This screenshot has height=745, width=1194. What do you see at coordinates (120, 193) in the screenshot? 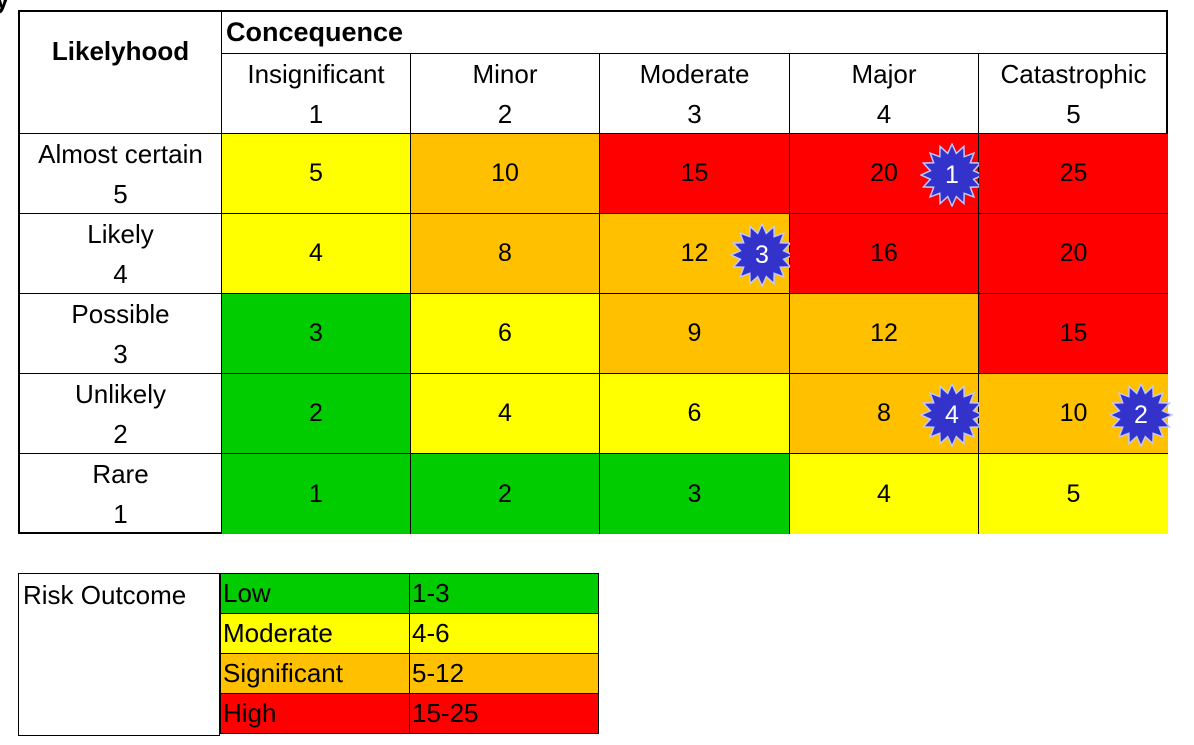
I see `likelihood-level: 5` at bounding box center [120, 193].